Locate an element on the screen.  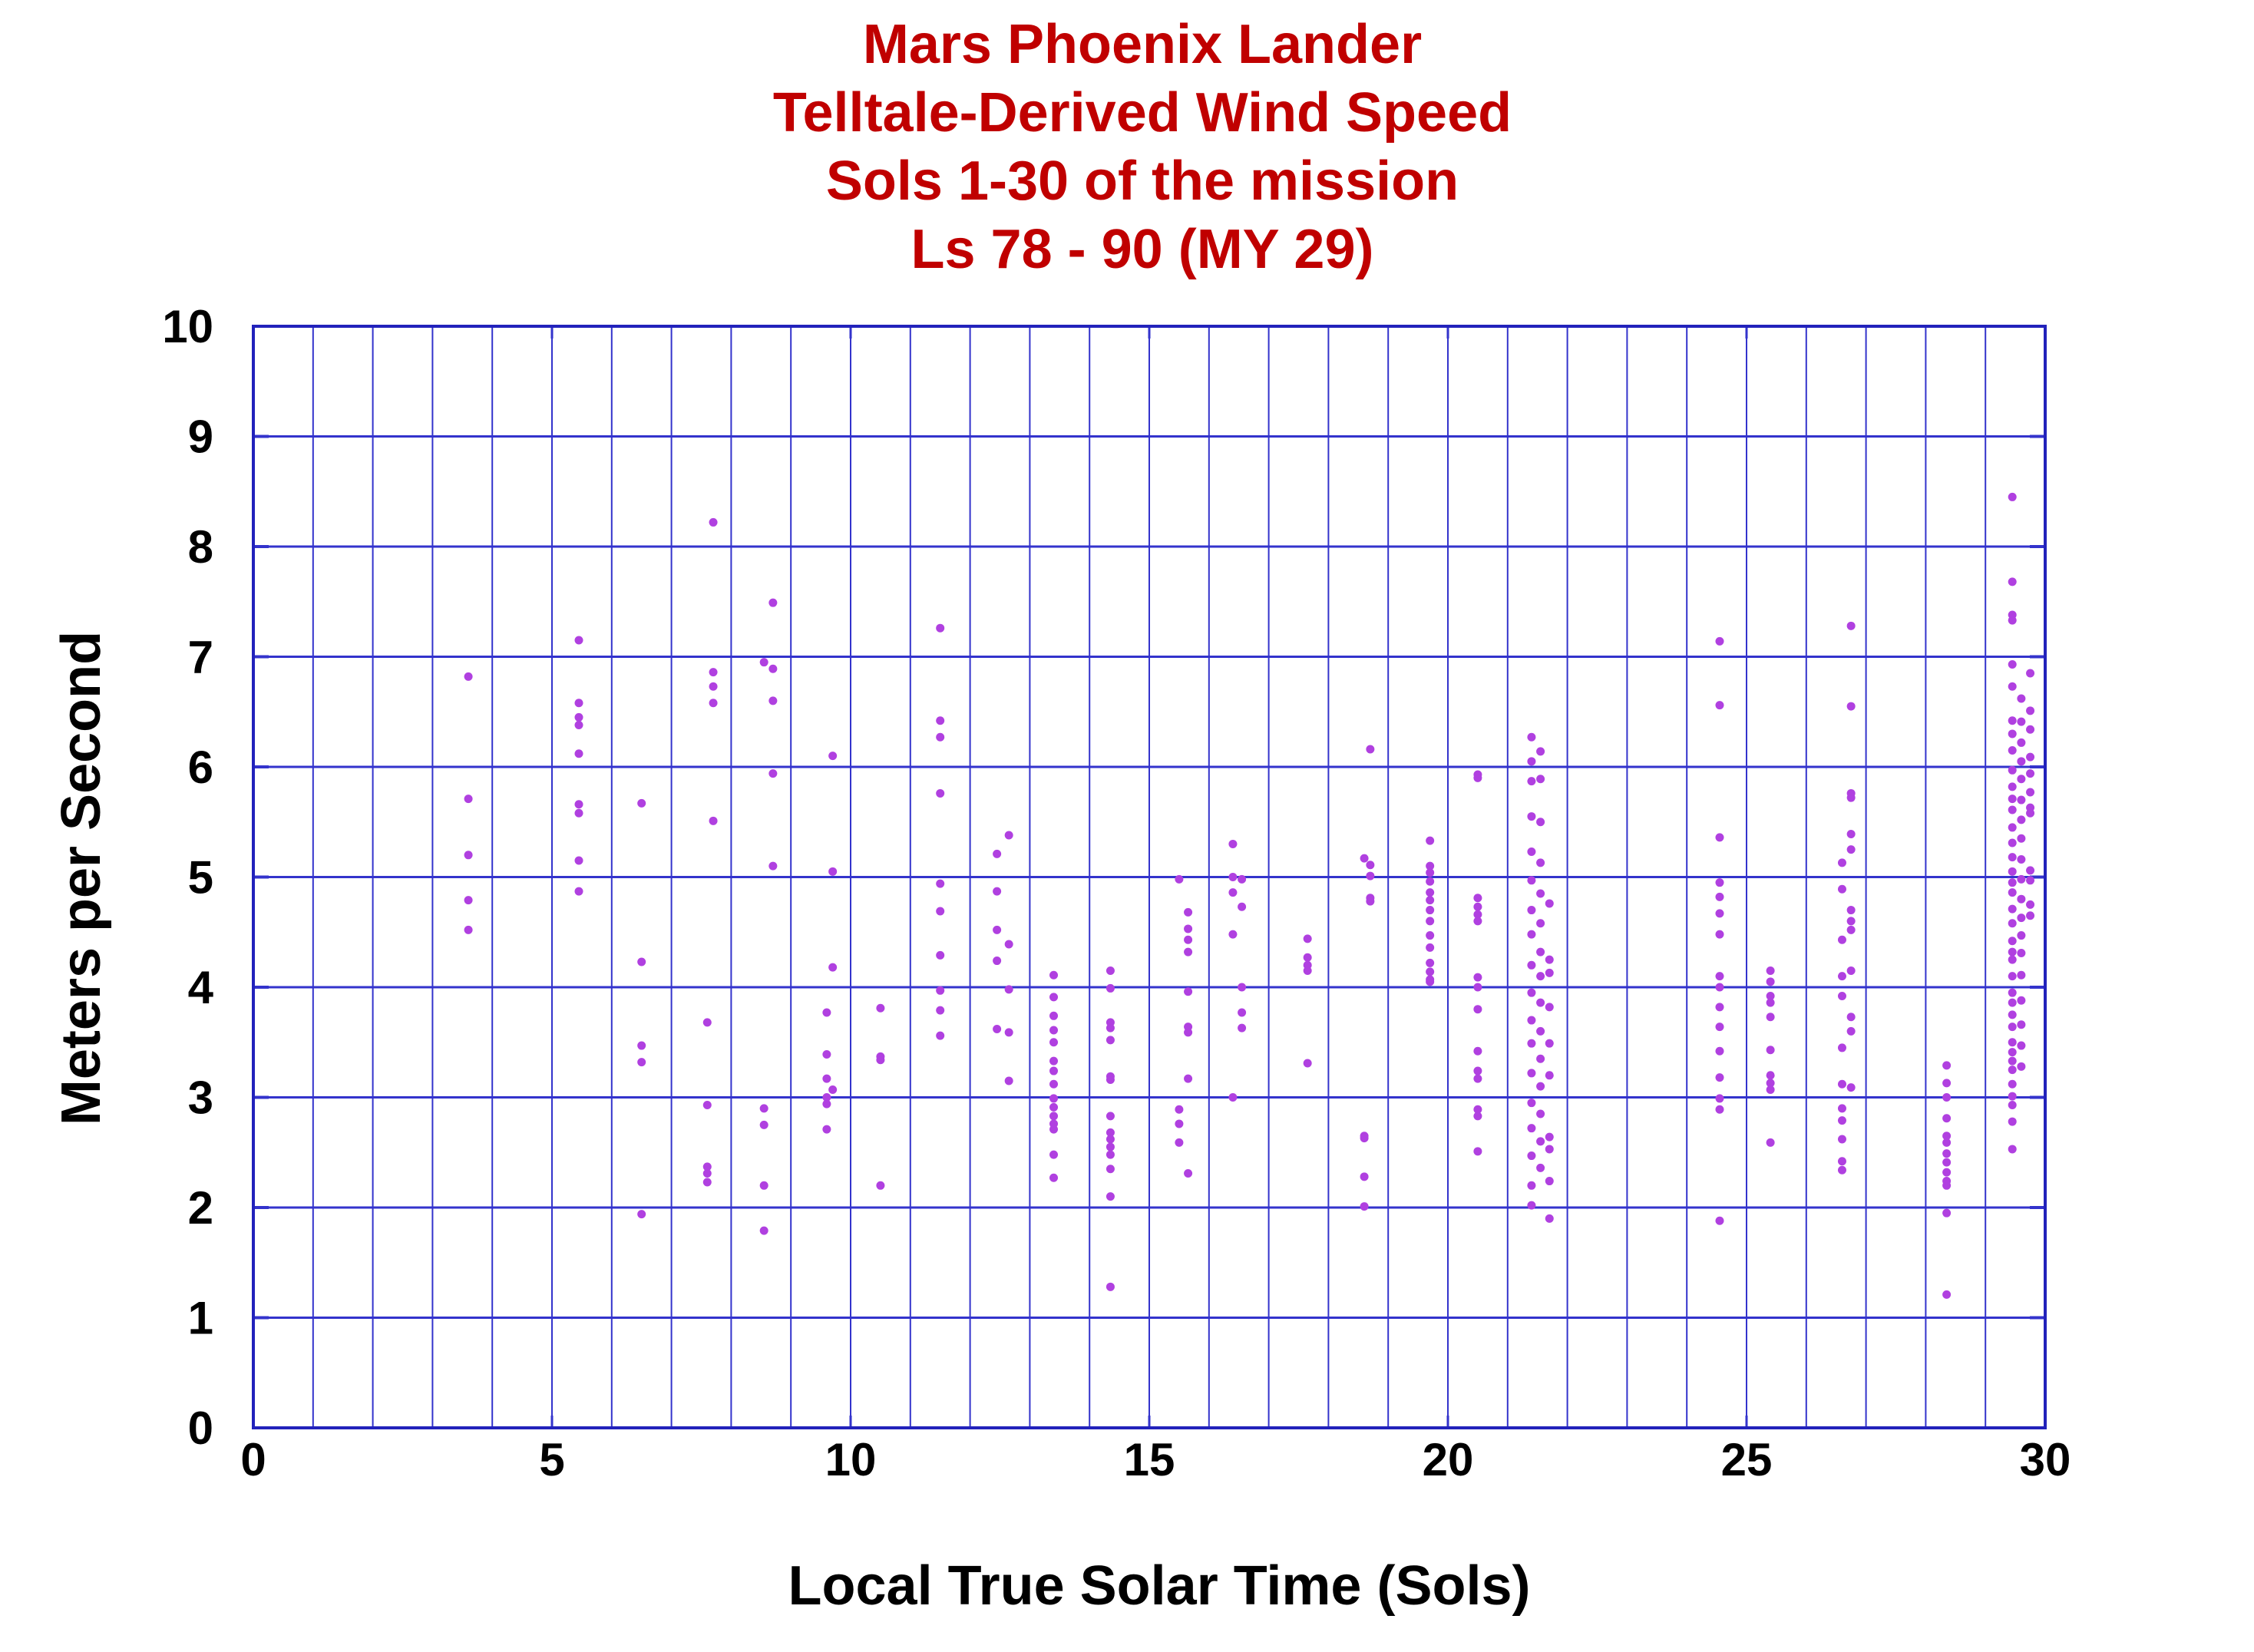
y-tick-labels: 0 1 2 3 4 5 6 7 8 9 10 is located at coordinates (187, 877).